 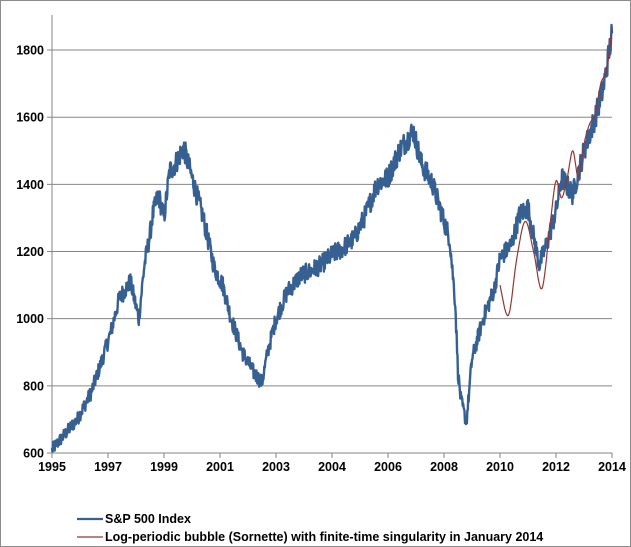 What do you see at coordinates (33, 386) in the screenshot?
I see `y-tick-label: 800` at bounding box center [33, 386].